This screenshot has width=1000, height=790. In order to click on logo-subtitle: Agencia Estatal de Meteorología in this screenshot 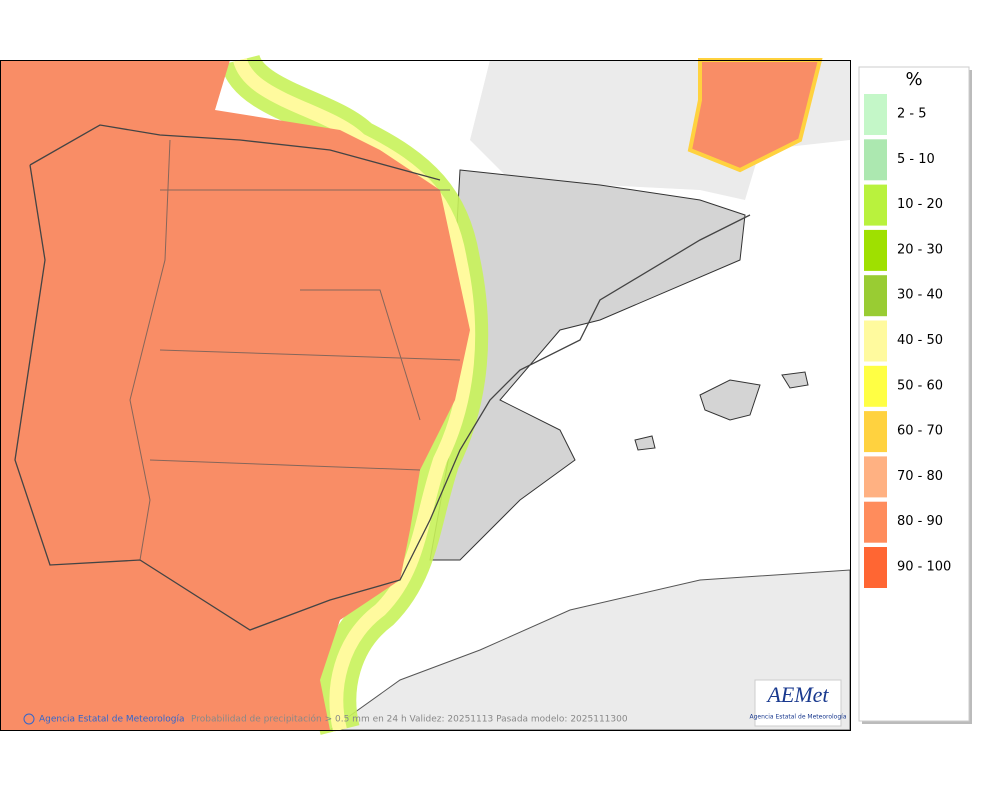, I will do `click(798, 717)`.